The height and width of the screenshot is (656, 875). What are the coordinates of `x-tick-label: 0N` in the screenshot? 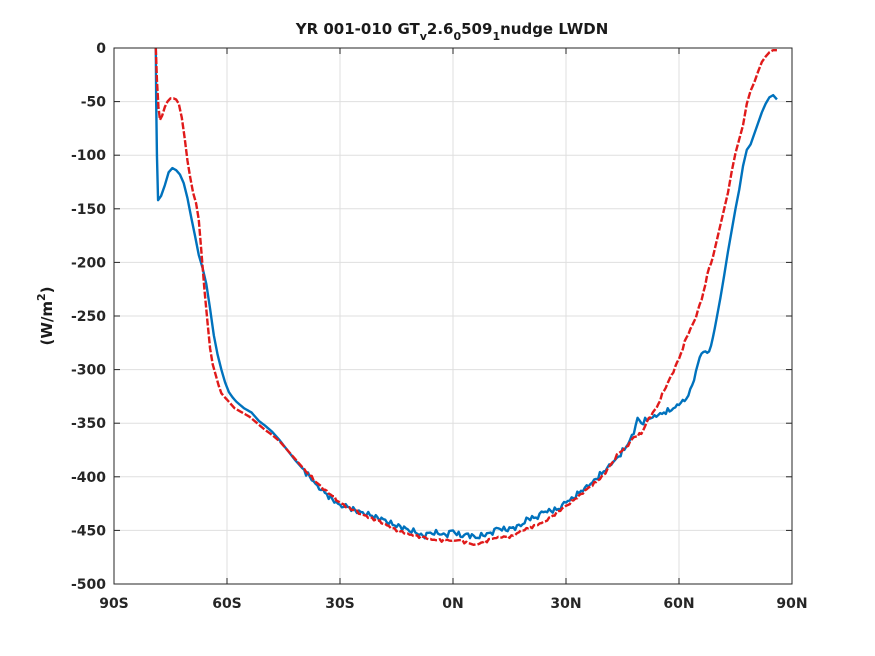 It's located at (452, 604).